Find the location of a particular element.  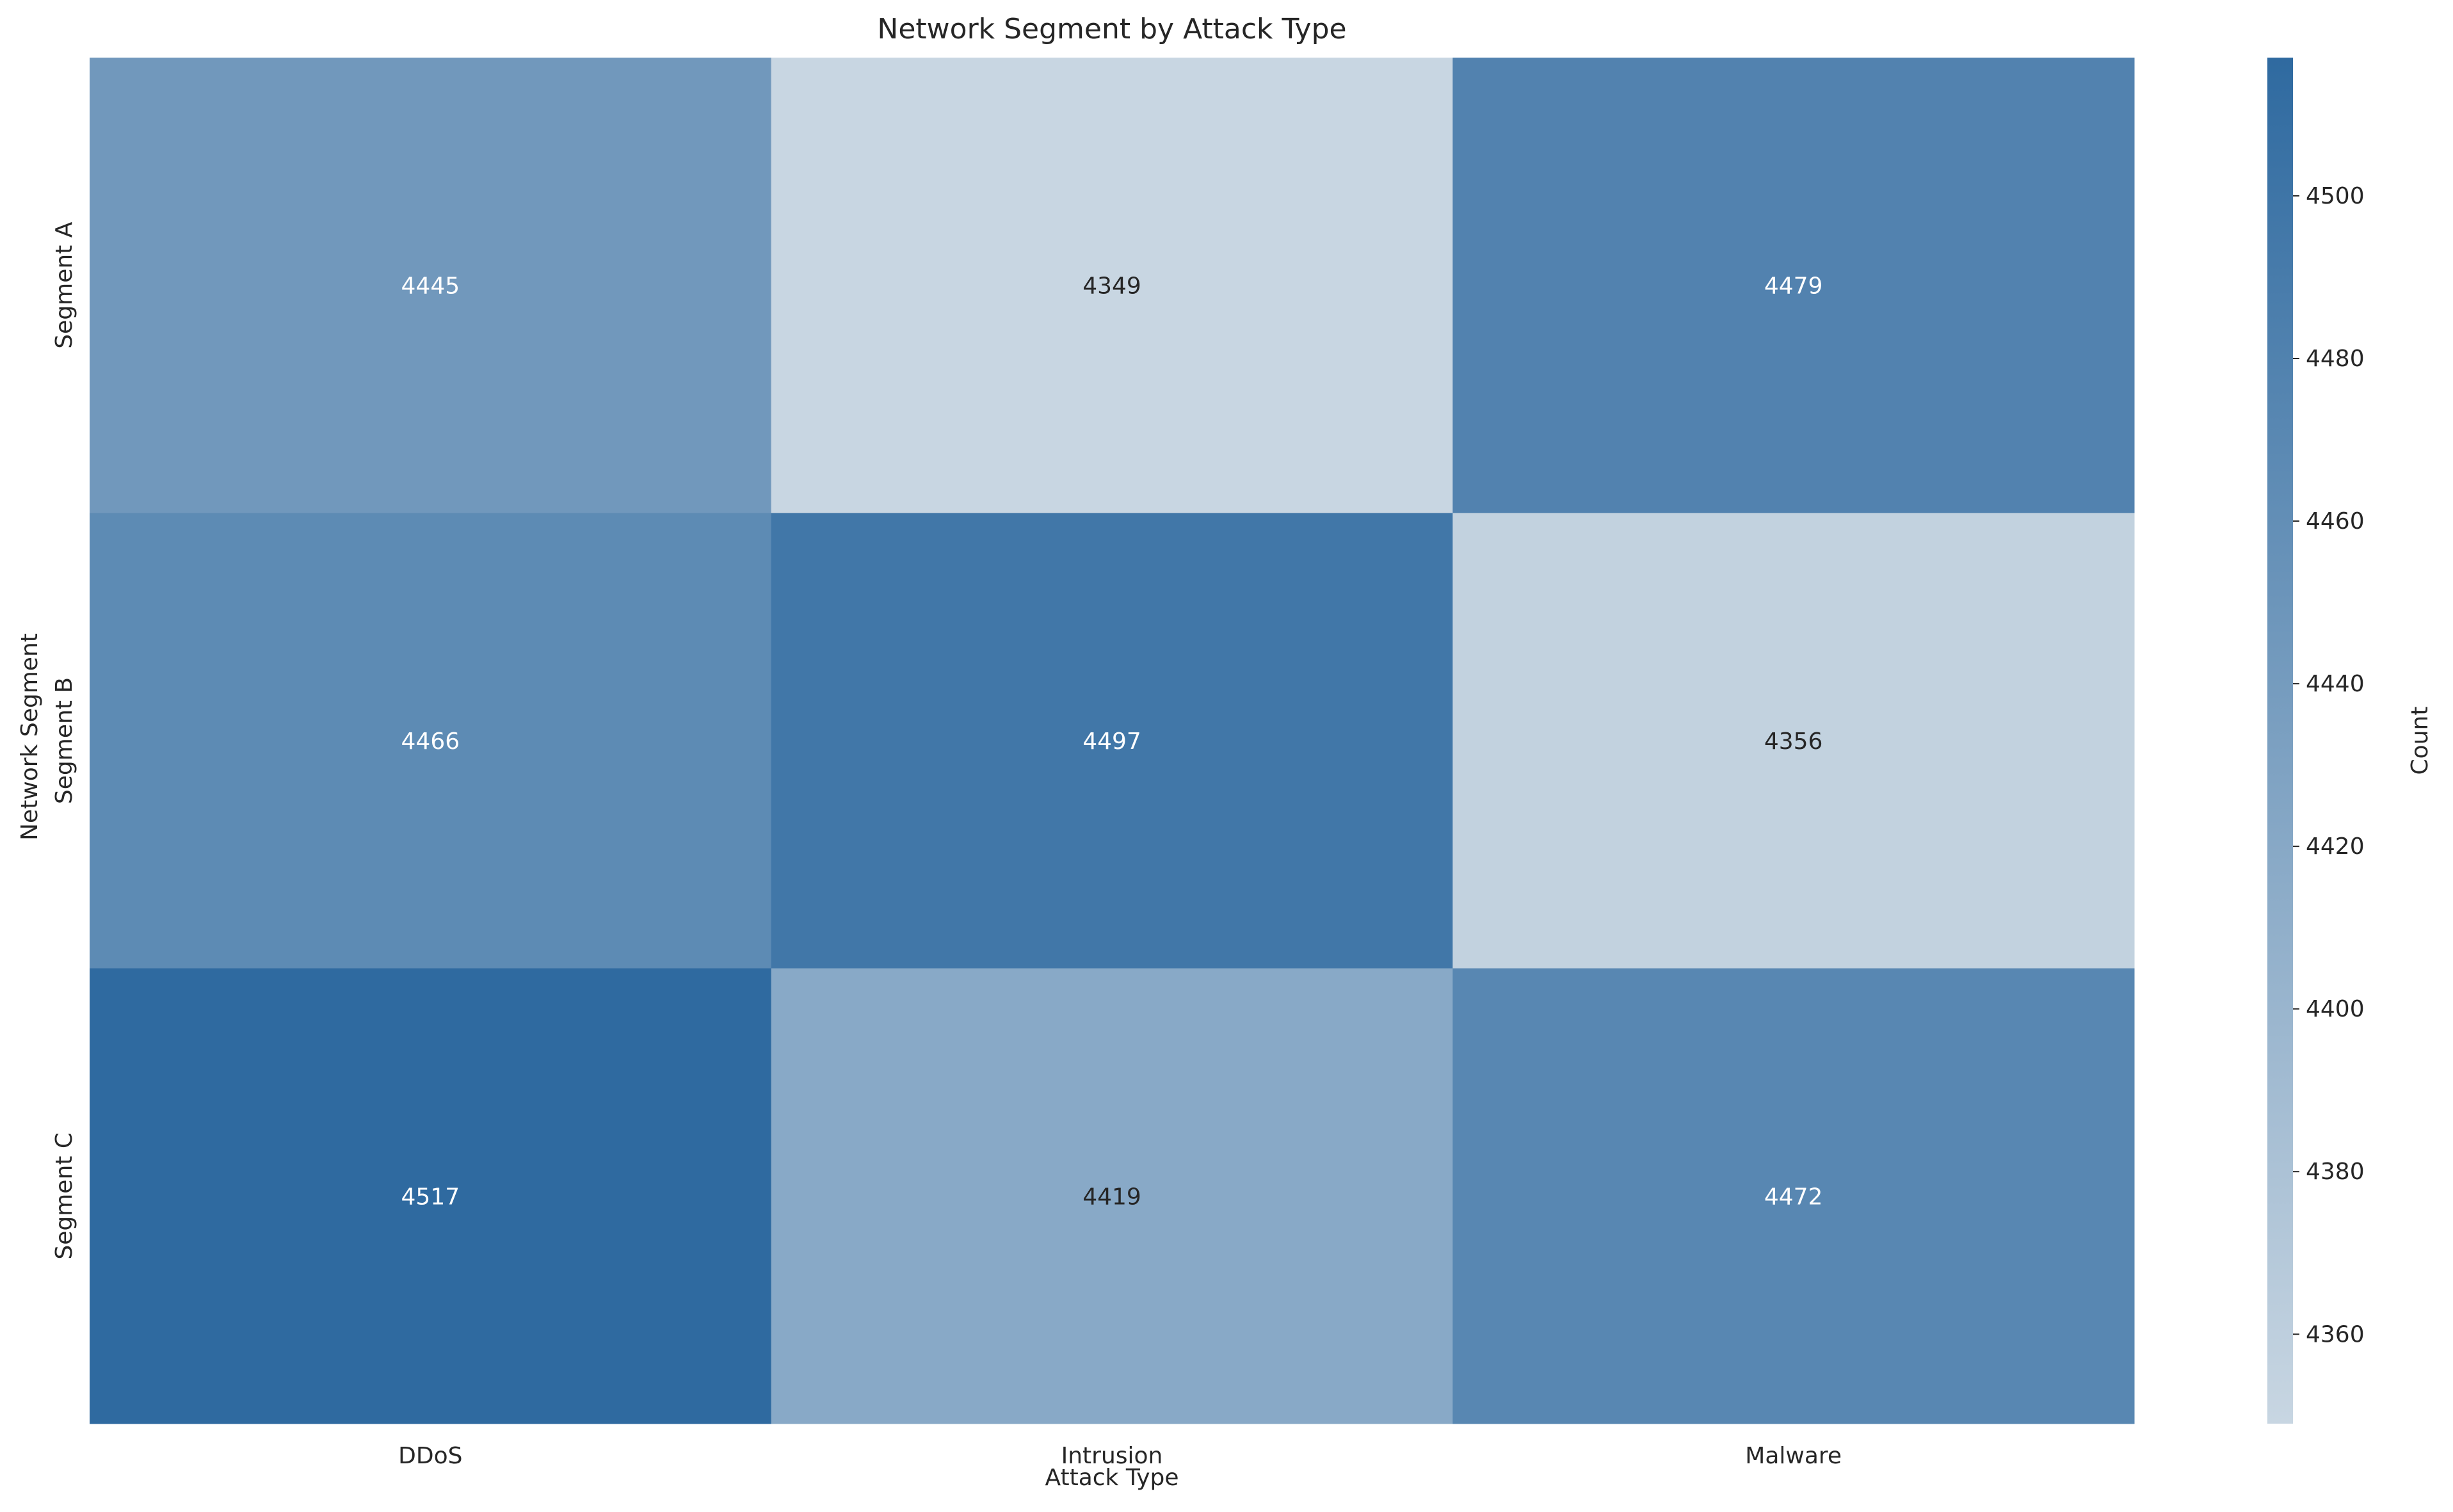

x-axis-tick-labels: DDoS Intrusion Malware is located at coordinates (1120, 1456).